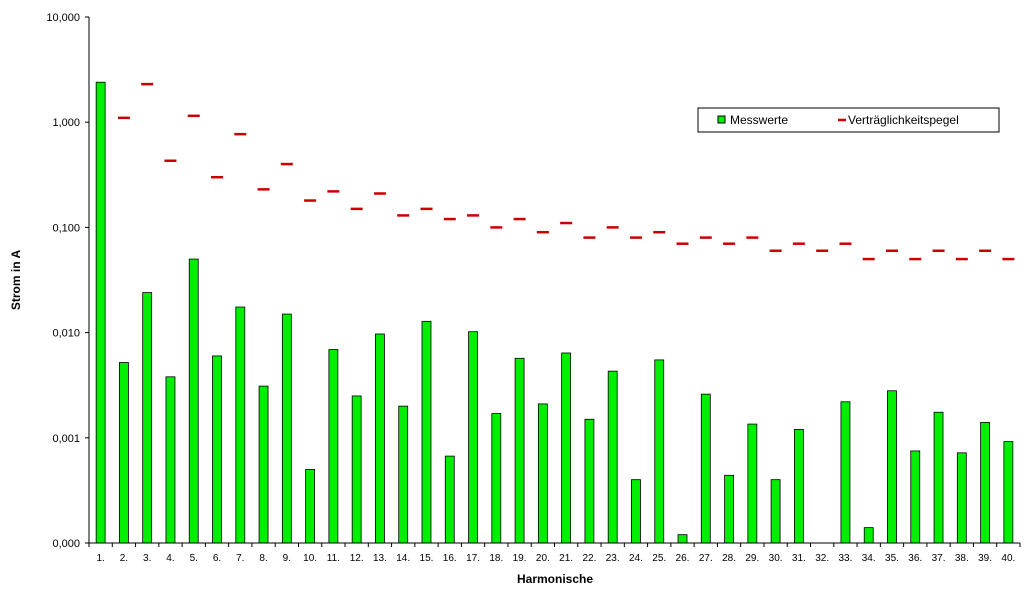 The image size is (1024, 595). What do you see at coordinates (962, 558) in the screenshot?
I see `x-tick-label: 38.` at bounding box center [962, 558].